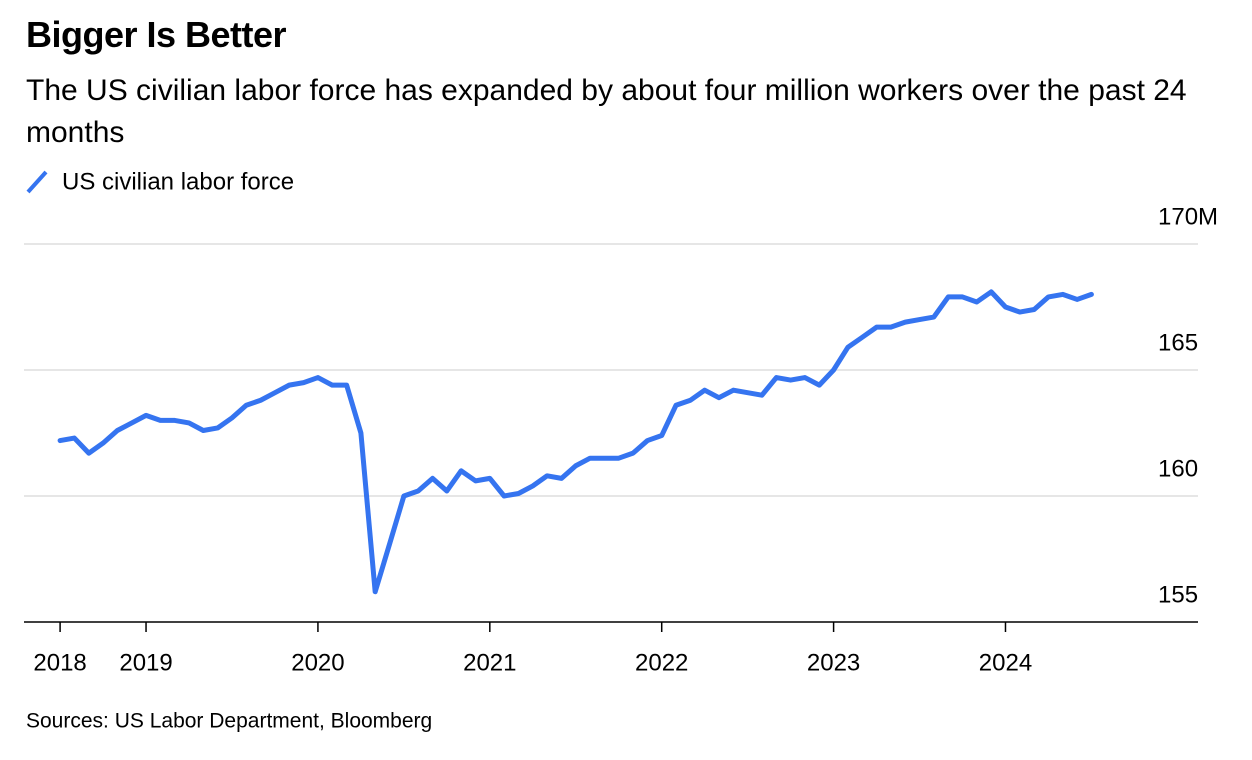 Image resolution: width=1252 pixels, height=760 pixels. Describe the element at coordinates (59, 662) in the screenshot. I see `x-tick-label: 2018` at that location.